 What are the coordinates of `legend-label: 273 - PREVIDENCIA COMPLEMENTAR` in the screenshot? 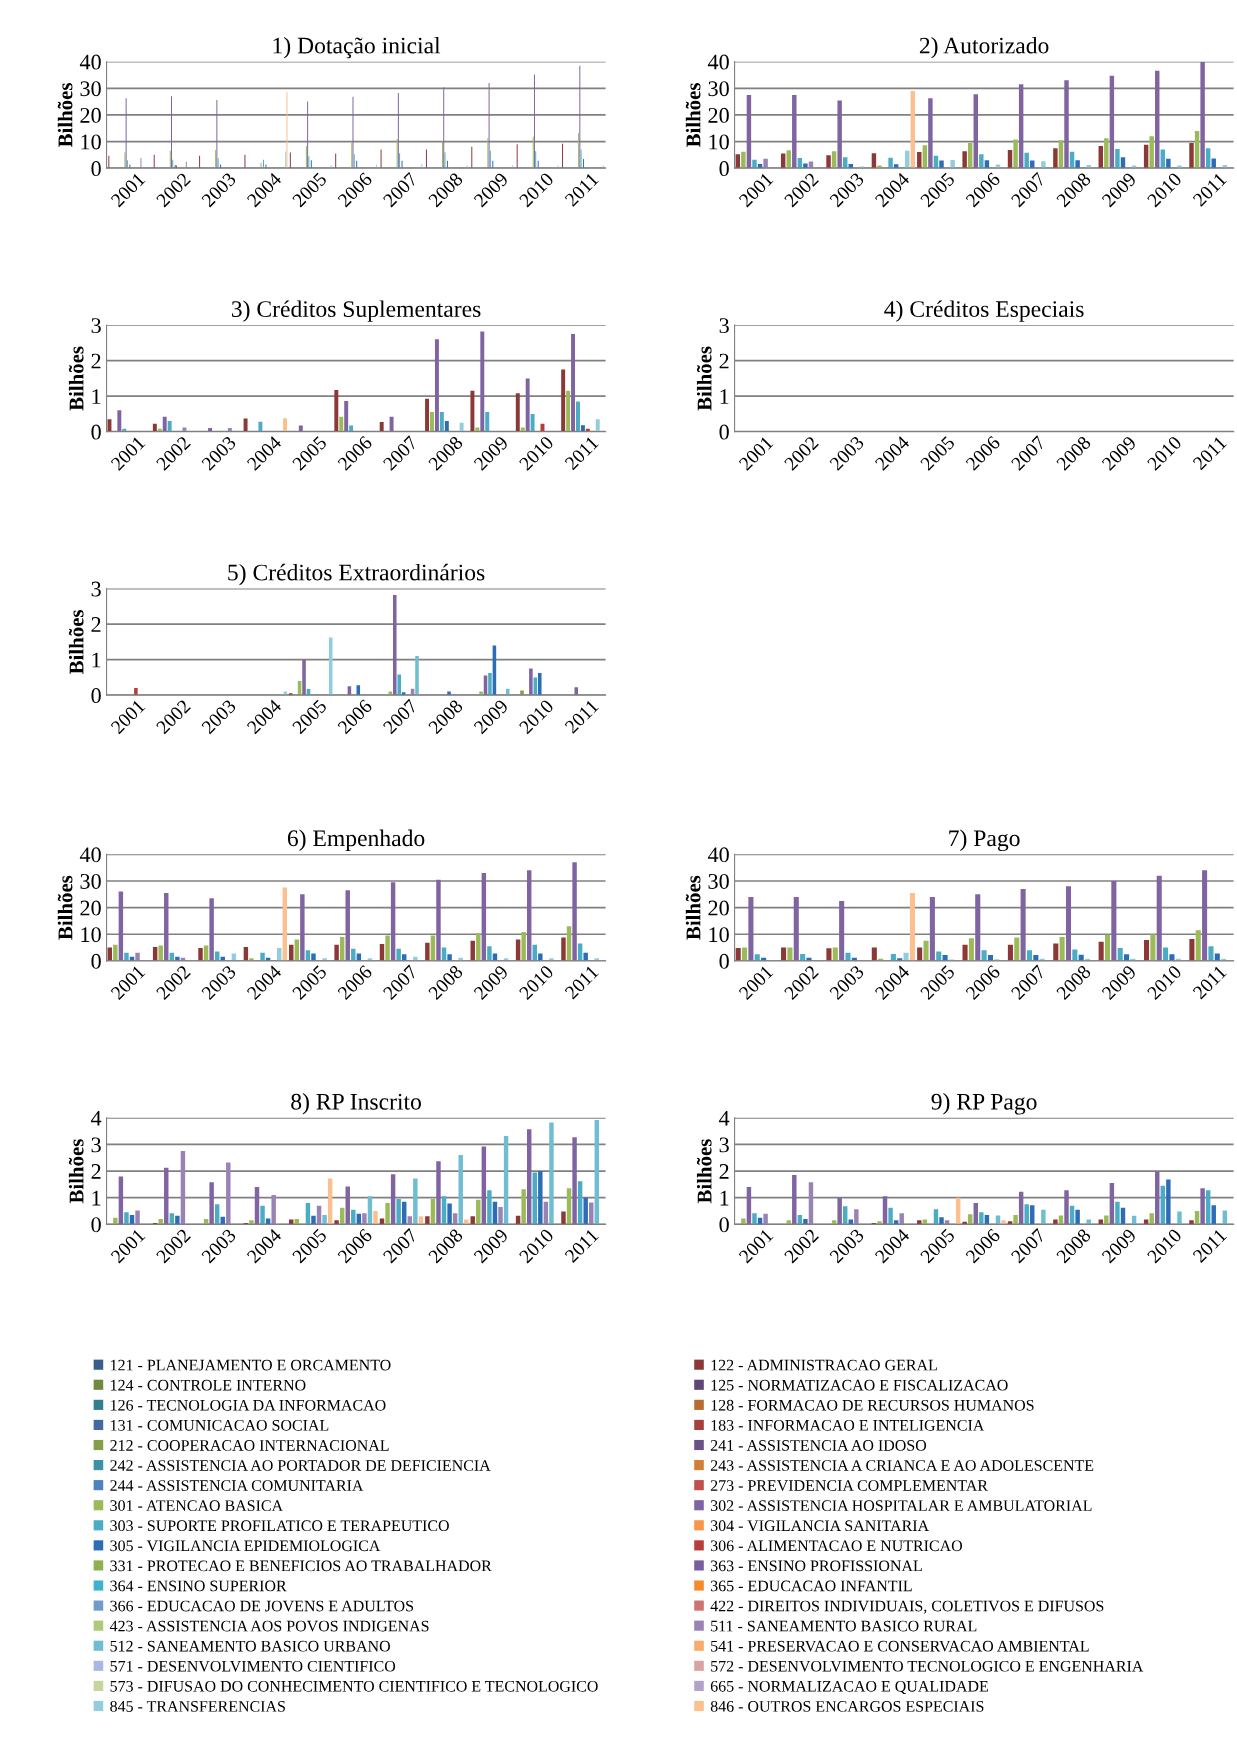 It's located at (849, 1486).